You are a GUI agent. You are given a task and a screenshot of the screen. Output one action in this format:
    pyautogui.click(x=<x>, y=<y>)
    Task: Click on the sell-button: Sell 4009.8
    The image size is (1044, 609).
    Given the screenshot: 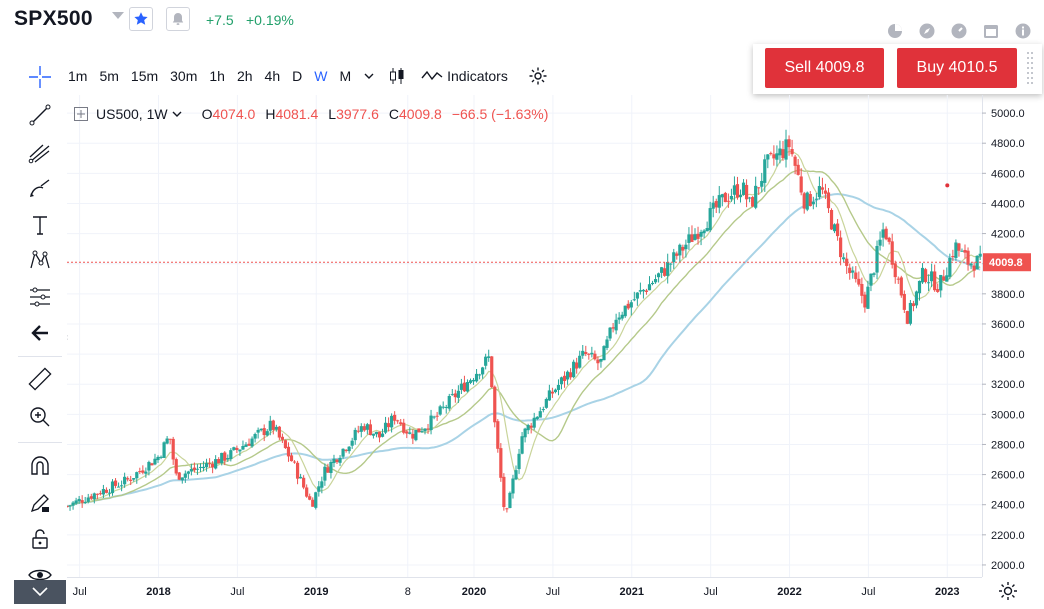 What is the action you would take?
    pyautogui.click(x=824, y=68)
    